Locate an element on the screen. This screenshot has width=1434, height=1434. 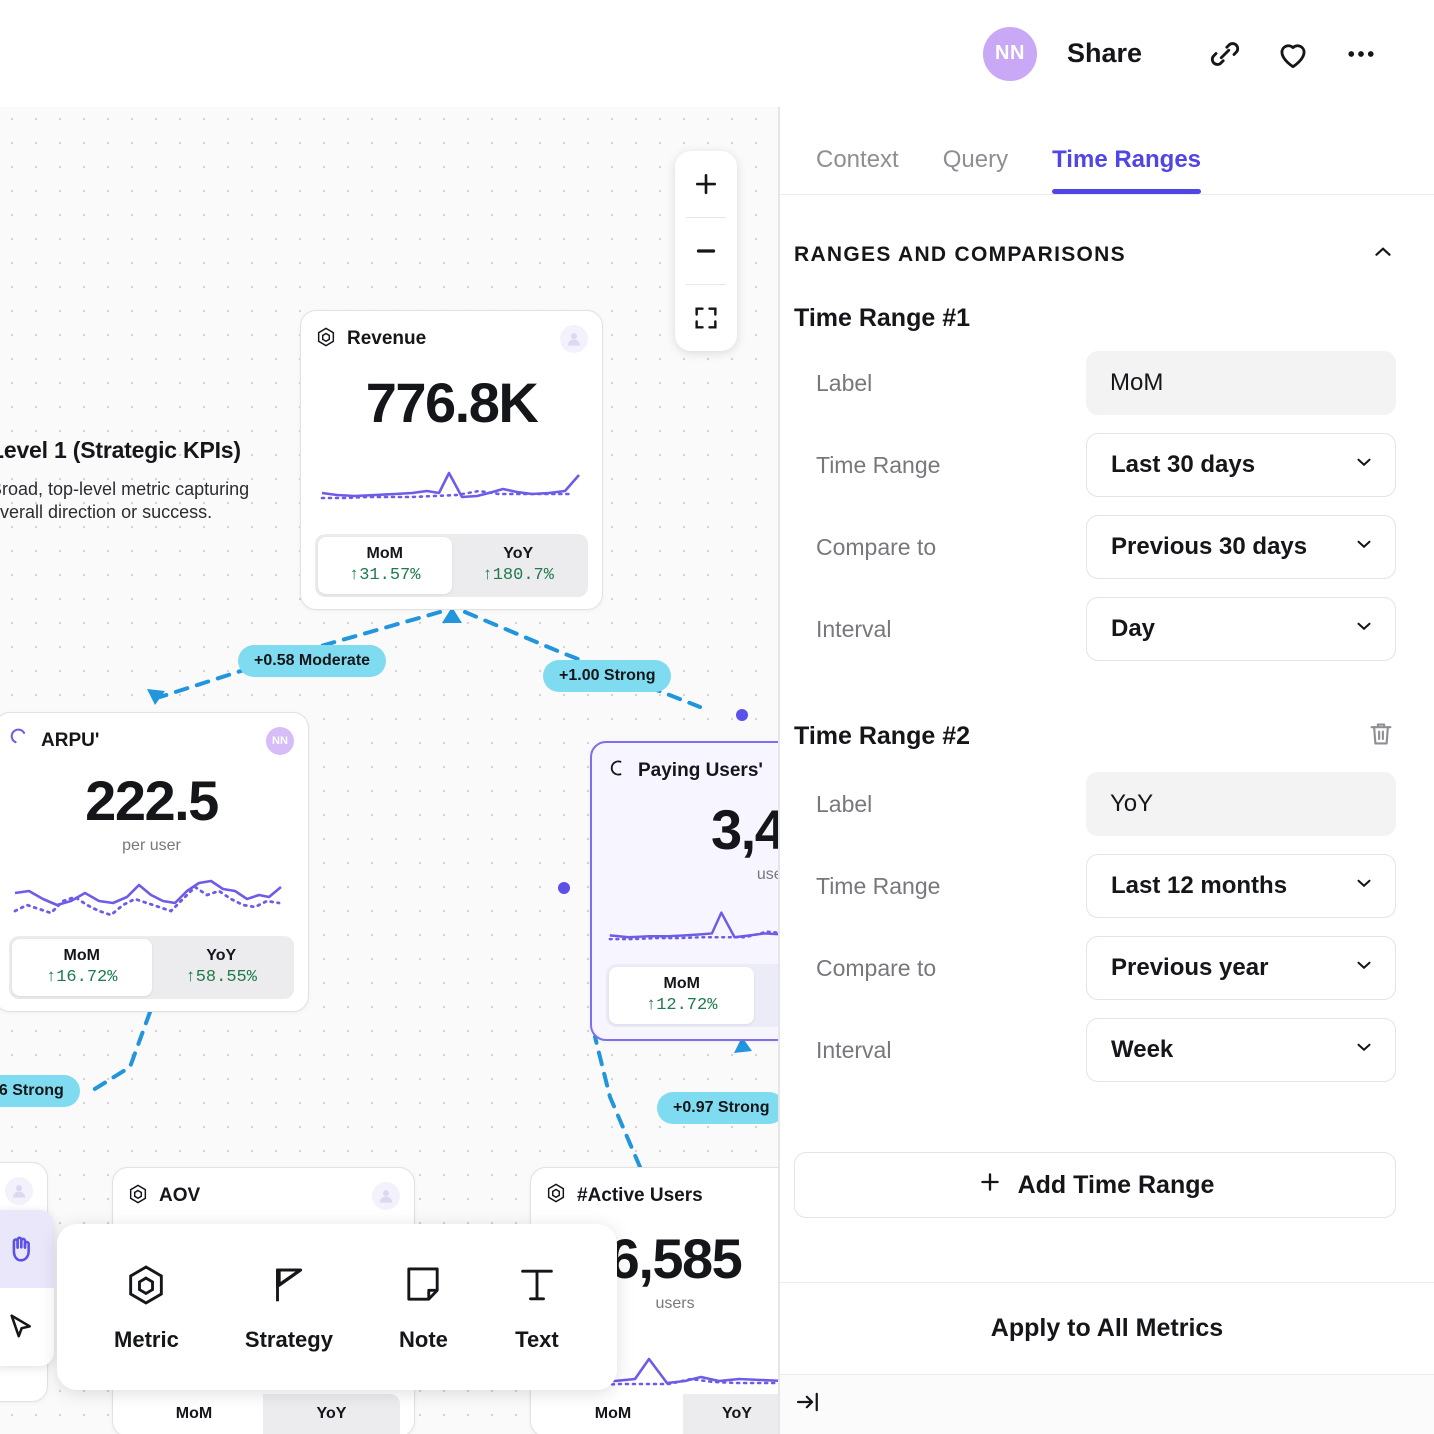
comparison-tabs: MoM ↑16.72% YoY ↑58.55% is located at coordinates (151, 967).